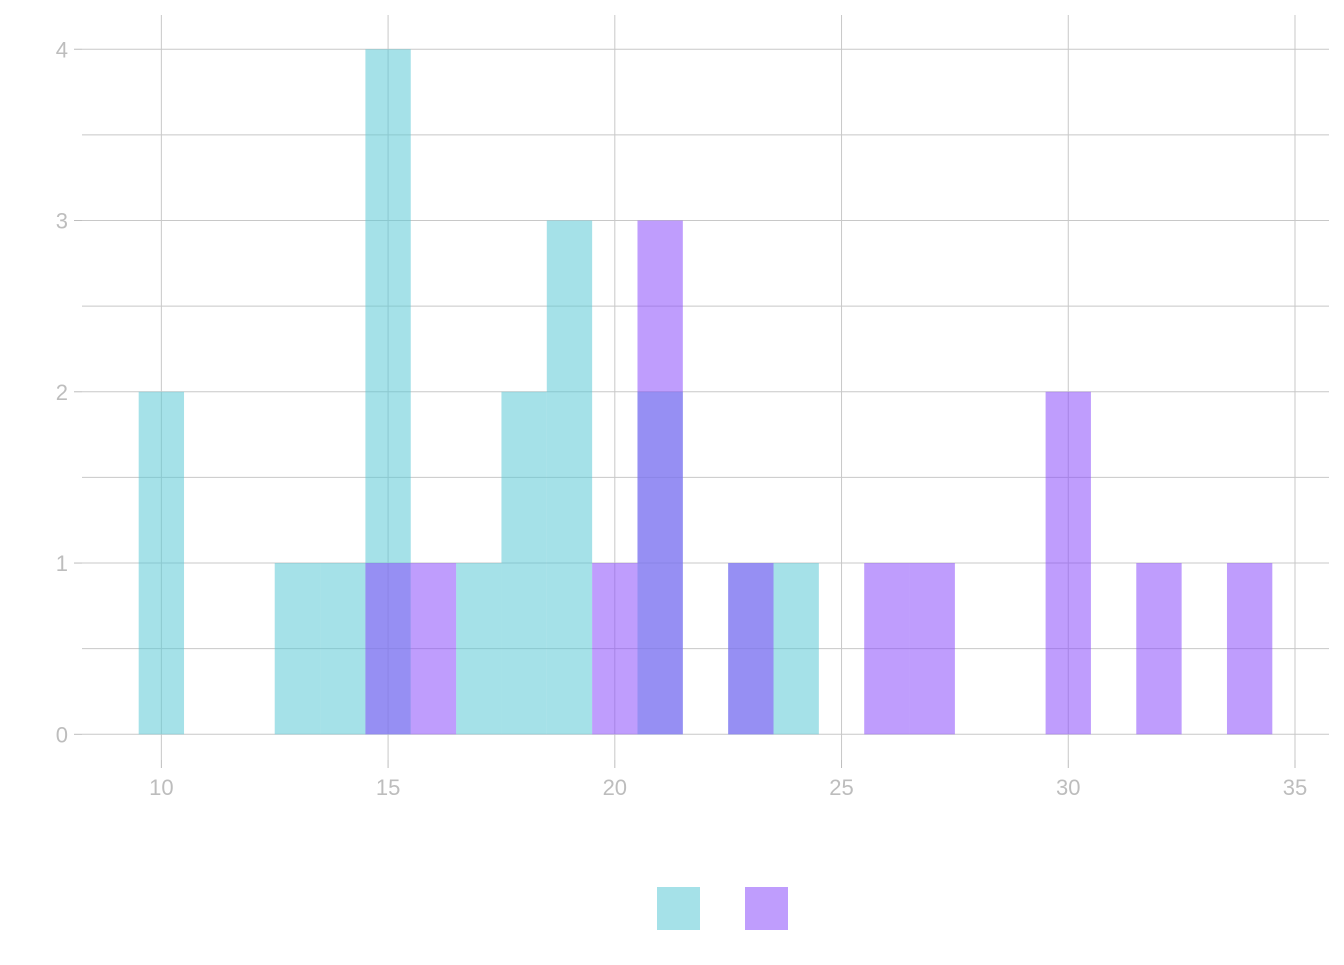  What do you see at coordinates (615, 787) in the screenshot?
I see `x-tick-label: 20` at bounding box center [615, 787].